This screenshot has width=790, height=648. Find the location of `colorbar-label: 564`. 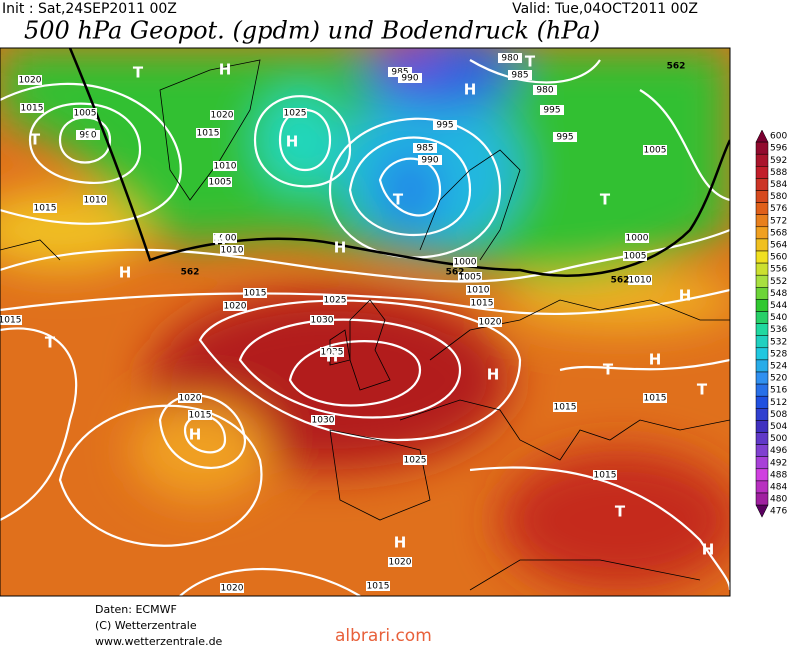

colorbar-label: 564 is located at coordinates (778, 245).